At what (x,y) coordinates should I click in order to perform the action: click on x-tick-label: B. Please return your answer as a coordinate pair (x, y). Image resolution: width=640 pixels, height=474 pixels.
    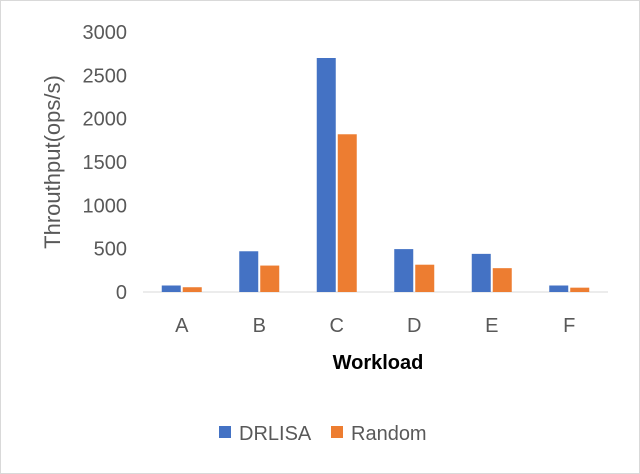
    Looking at the image, I should click on (259, 326).